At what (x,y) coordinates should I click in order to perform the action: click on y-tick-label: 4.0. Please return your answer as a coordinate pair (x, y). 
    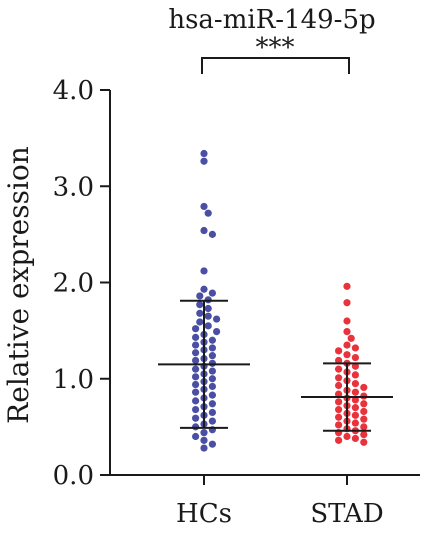
    Looking at the image, I should click on (73, 91).